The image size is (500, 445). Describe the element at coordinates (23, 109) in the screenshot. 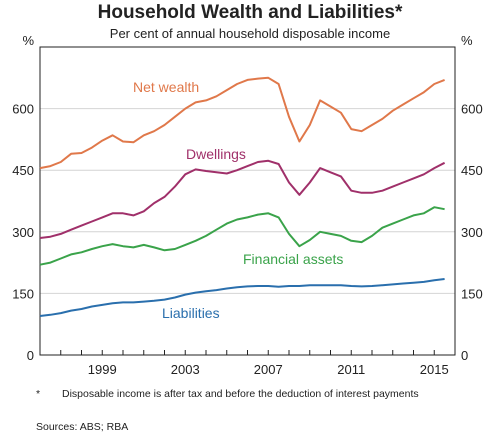

I see `y-tick-label-left-600: 600` at that location.